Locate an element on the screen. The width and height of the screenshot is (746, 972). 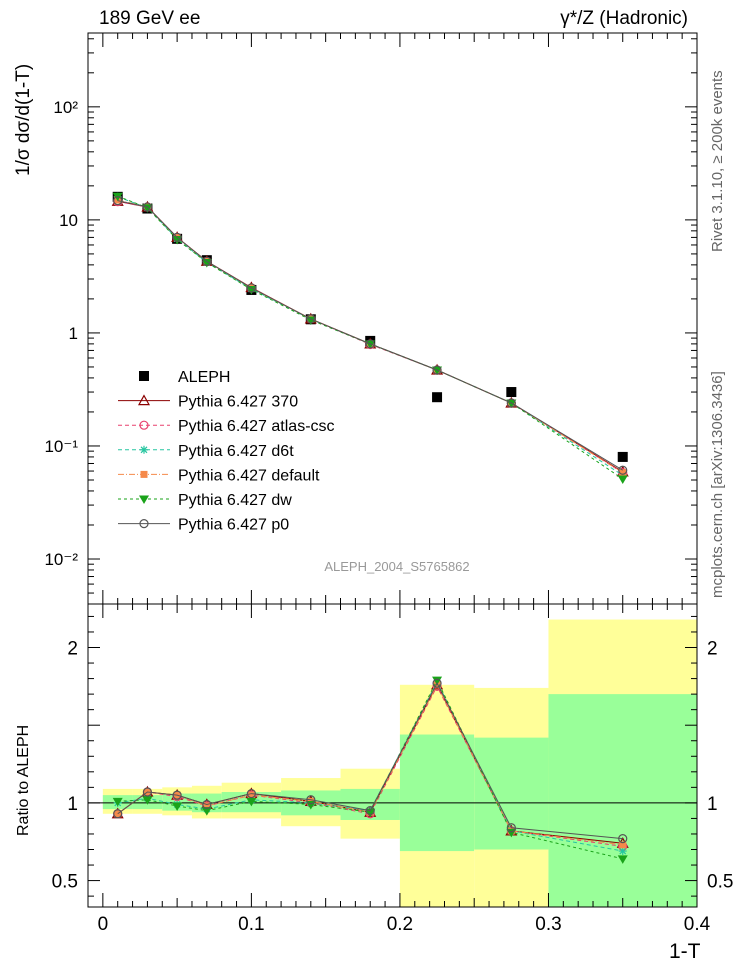
legend-label-pythia-6-427-default: Pythia 6.427 default is located at coordinates (249, 475).